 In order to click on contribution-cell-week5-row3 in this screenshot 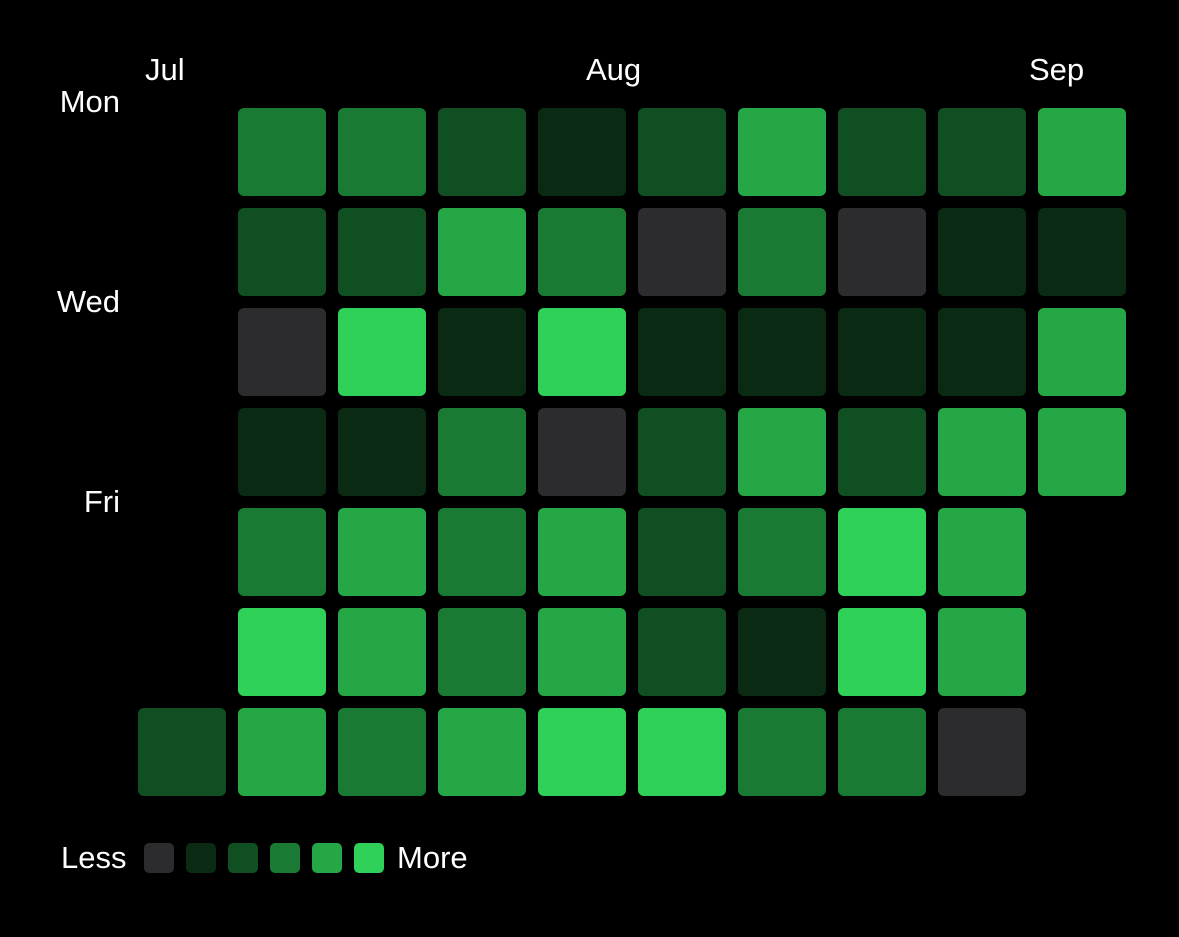, I will do `click(682, 452)`.